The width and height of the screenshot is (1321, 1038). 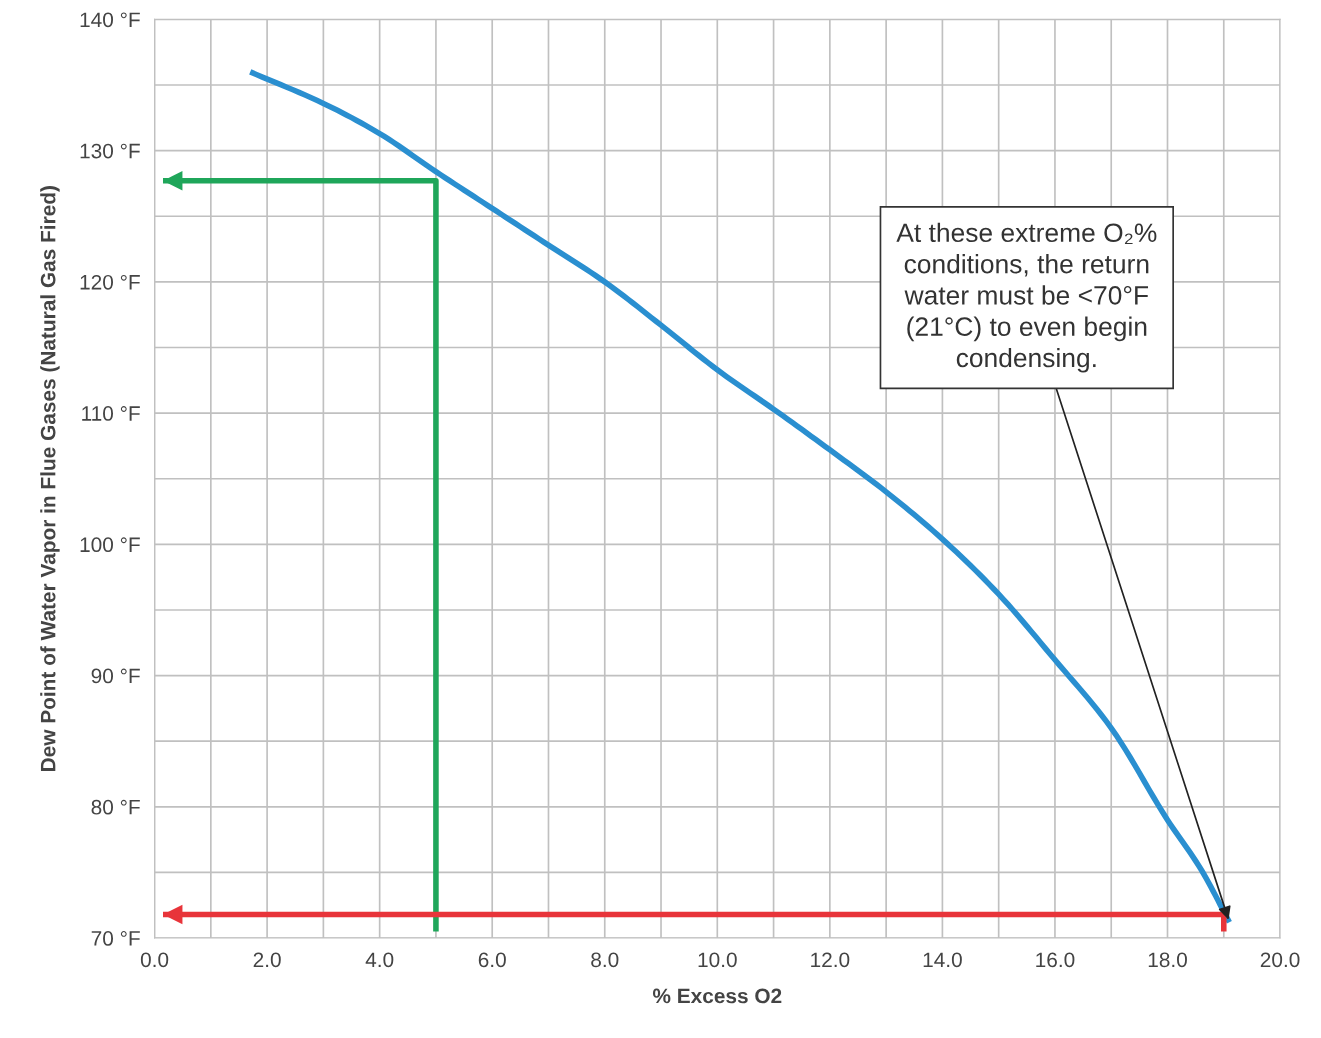 What do you see at coordinates (115, 938) in the screenshot?
I see `y-tick-label: 70 °F` at bounding box center [115, 938].